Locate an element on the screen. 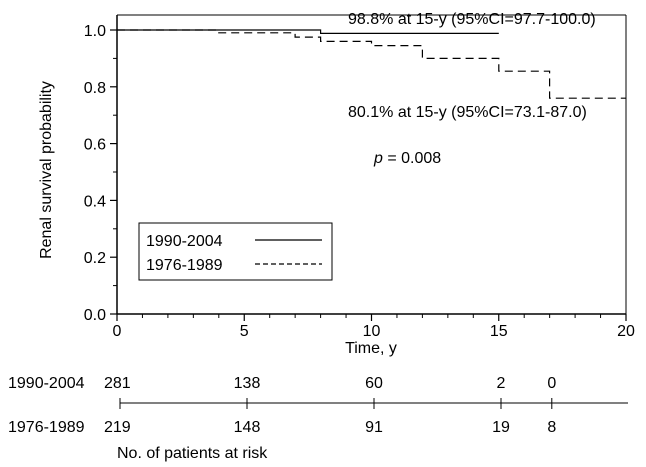  x-axis-ticks: 0 5 10 15 20 is located at coordinates (374, 327).